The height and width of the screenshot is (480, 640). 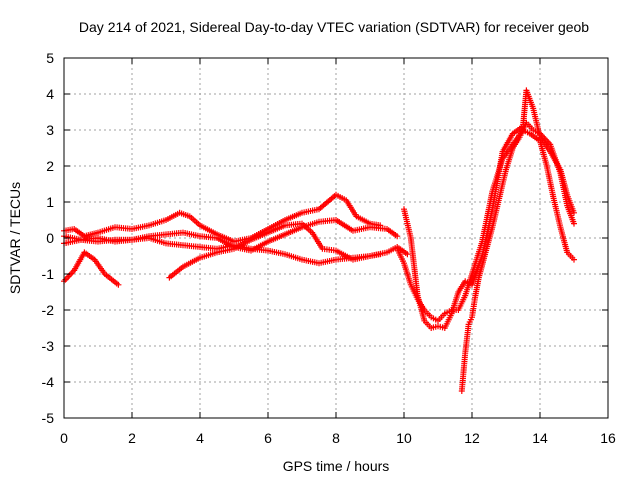 I want to click on y-tick-label: 5, so click(x=50, y=58).